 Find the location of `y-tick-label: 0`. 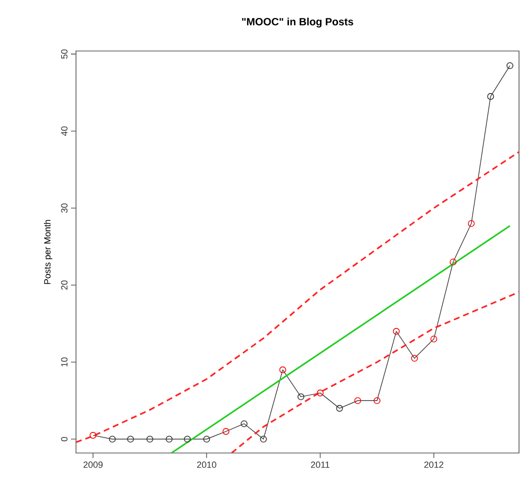

y-tick-label: 0 is located at coordinates (64, 439).